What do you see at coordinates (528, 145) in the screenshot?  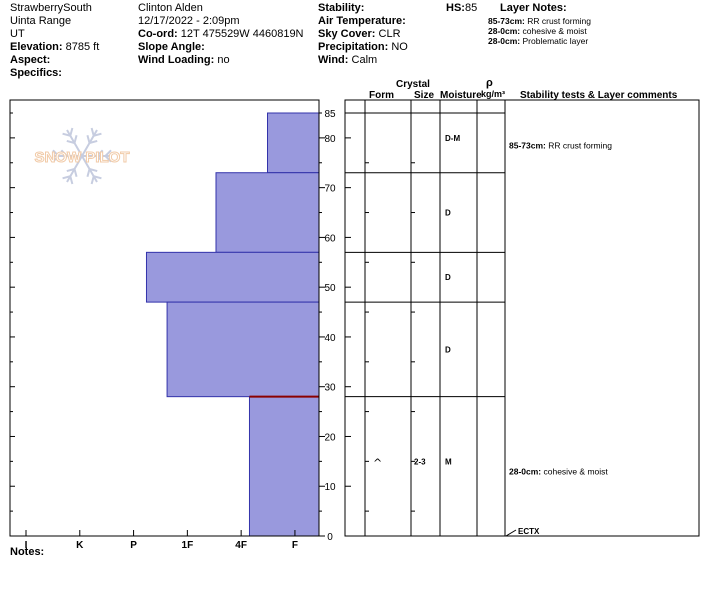 I see `comment-range: 85-73cm:` at bounding box center [528, 145].